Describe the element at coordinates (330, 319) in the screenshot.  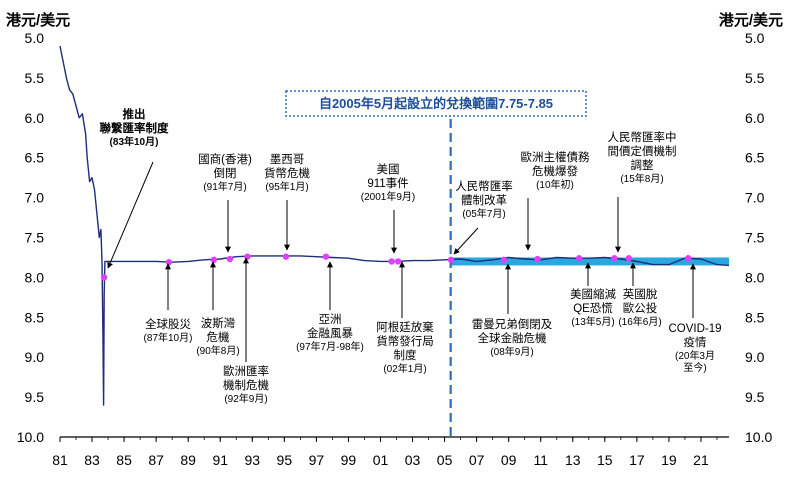
I see `annotation-text: 亞洲` at that location.